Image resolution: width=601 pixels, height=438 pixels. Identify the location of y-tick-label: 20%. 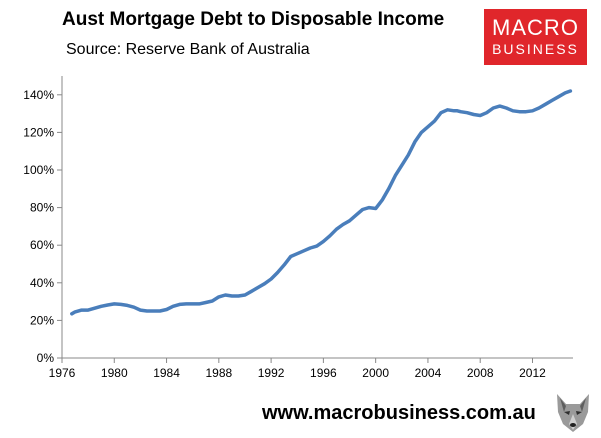
(42, 320).